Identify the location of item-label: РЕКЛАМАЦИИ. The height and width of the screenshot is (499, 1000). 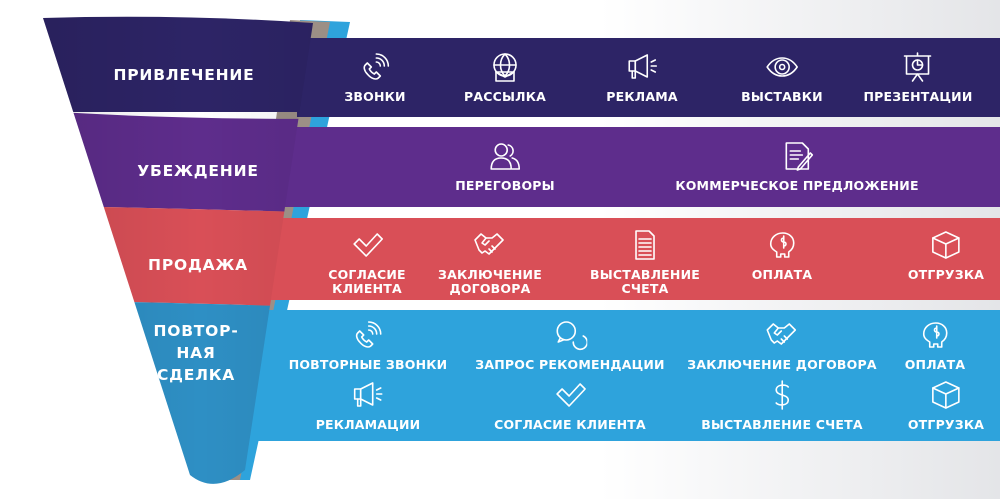
(368, 424).